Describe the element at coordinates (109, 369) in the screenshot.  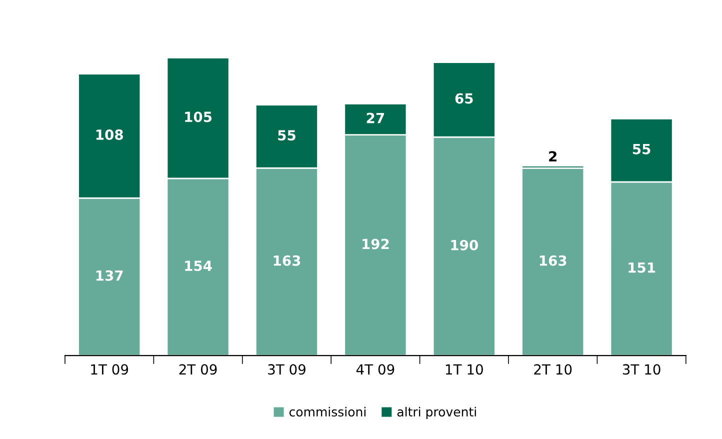
I see `x-tick-label: 1T 09` at that location.